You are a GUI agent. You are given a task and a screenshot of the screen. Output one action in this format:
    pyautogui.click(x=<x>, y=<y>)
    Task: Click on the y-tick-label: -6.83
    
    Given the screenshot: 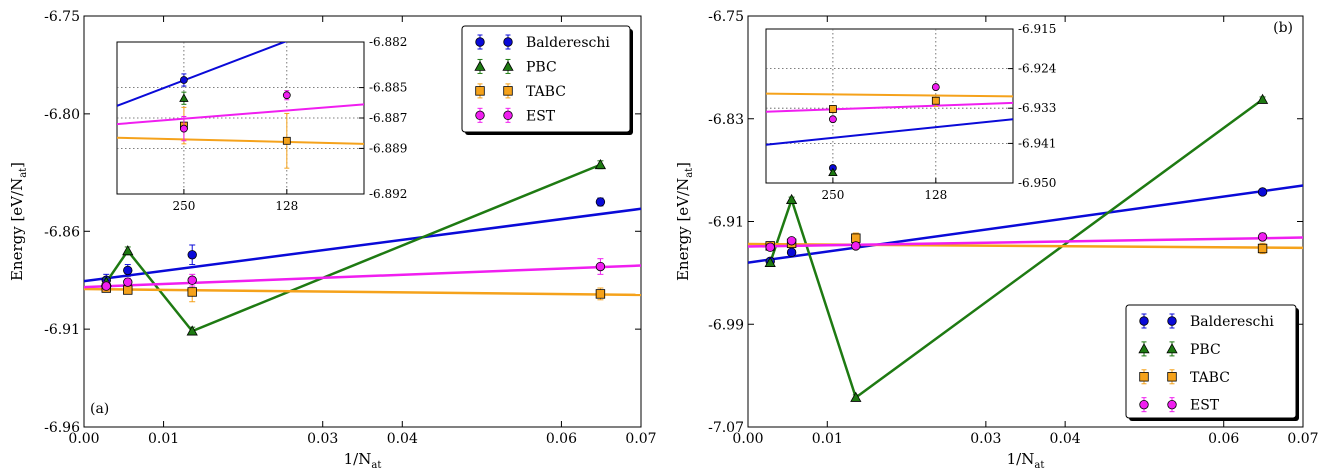 What is the action you would take?
    pyautogui.click(x=726, y=120)
    